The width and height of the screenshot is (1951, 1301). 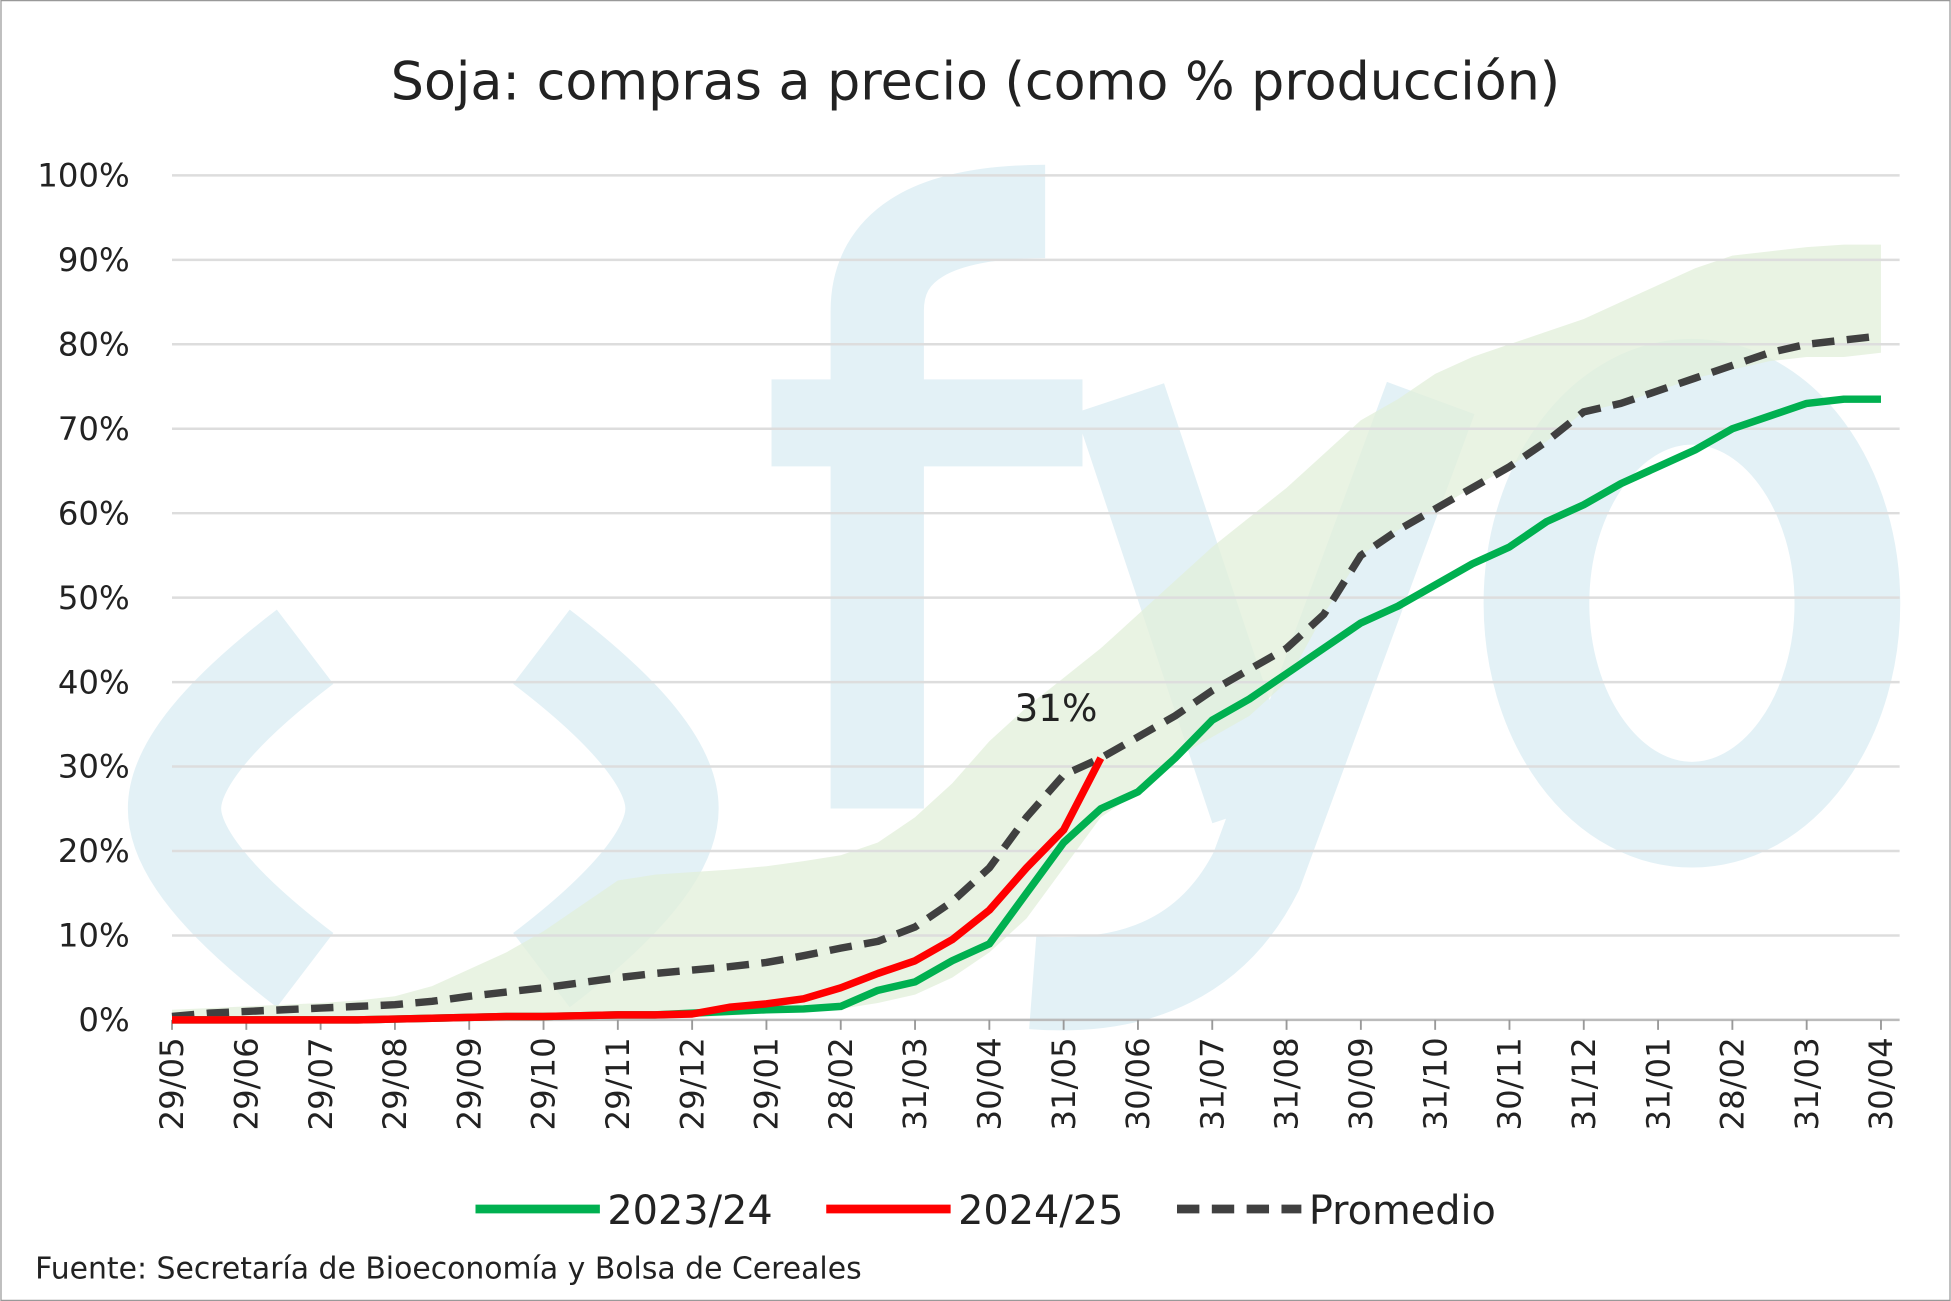 I want to click on y-tick-label: 20%, so click(x=94, y=851).